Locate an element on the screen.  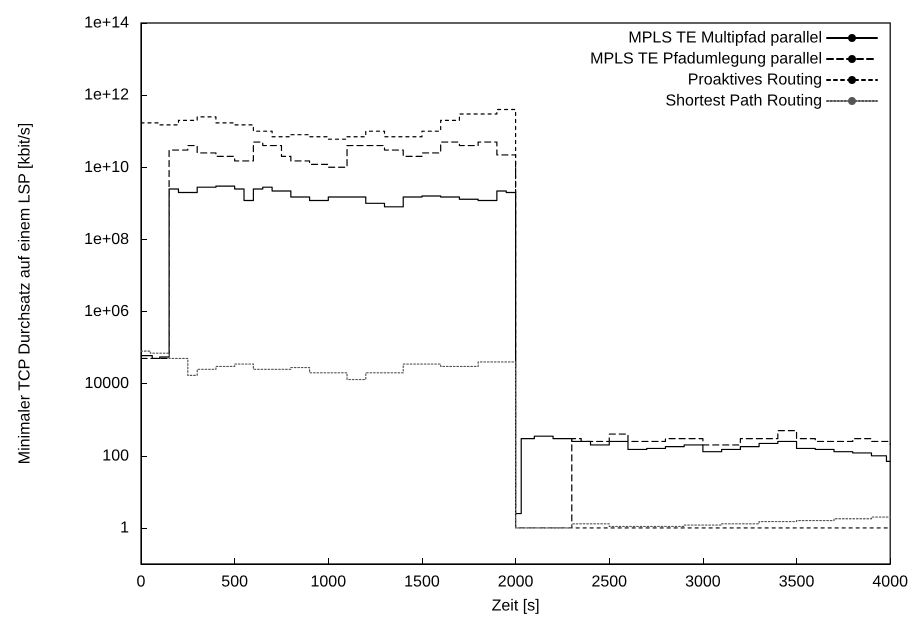
x-tick-label: 2500 is located at coordinates (609, 582).